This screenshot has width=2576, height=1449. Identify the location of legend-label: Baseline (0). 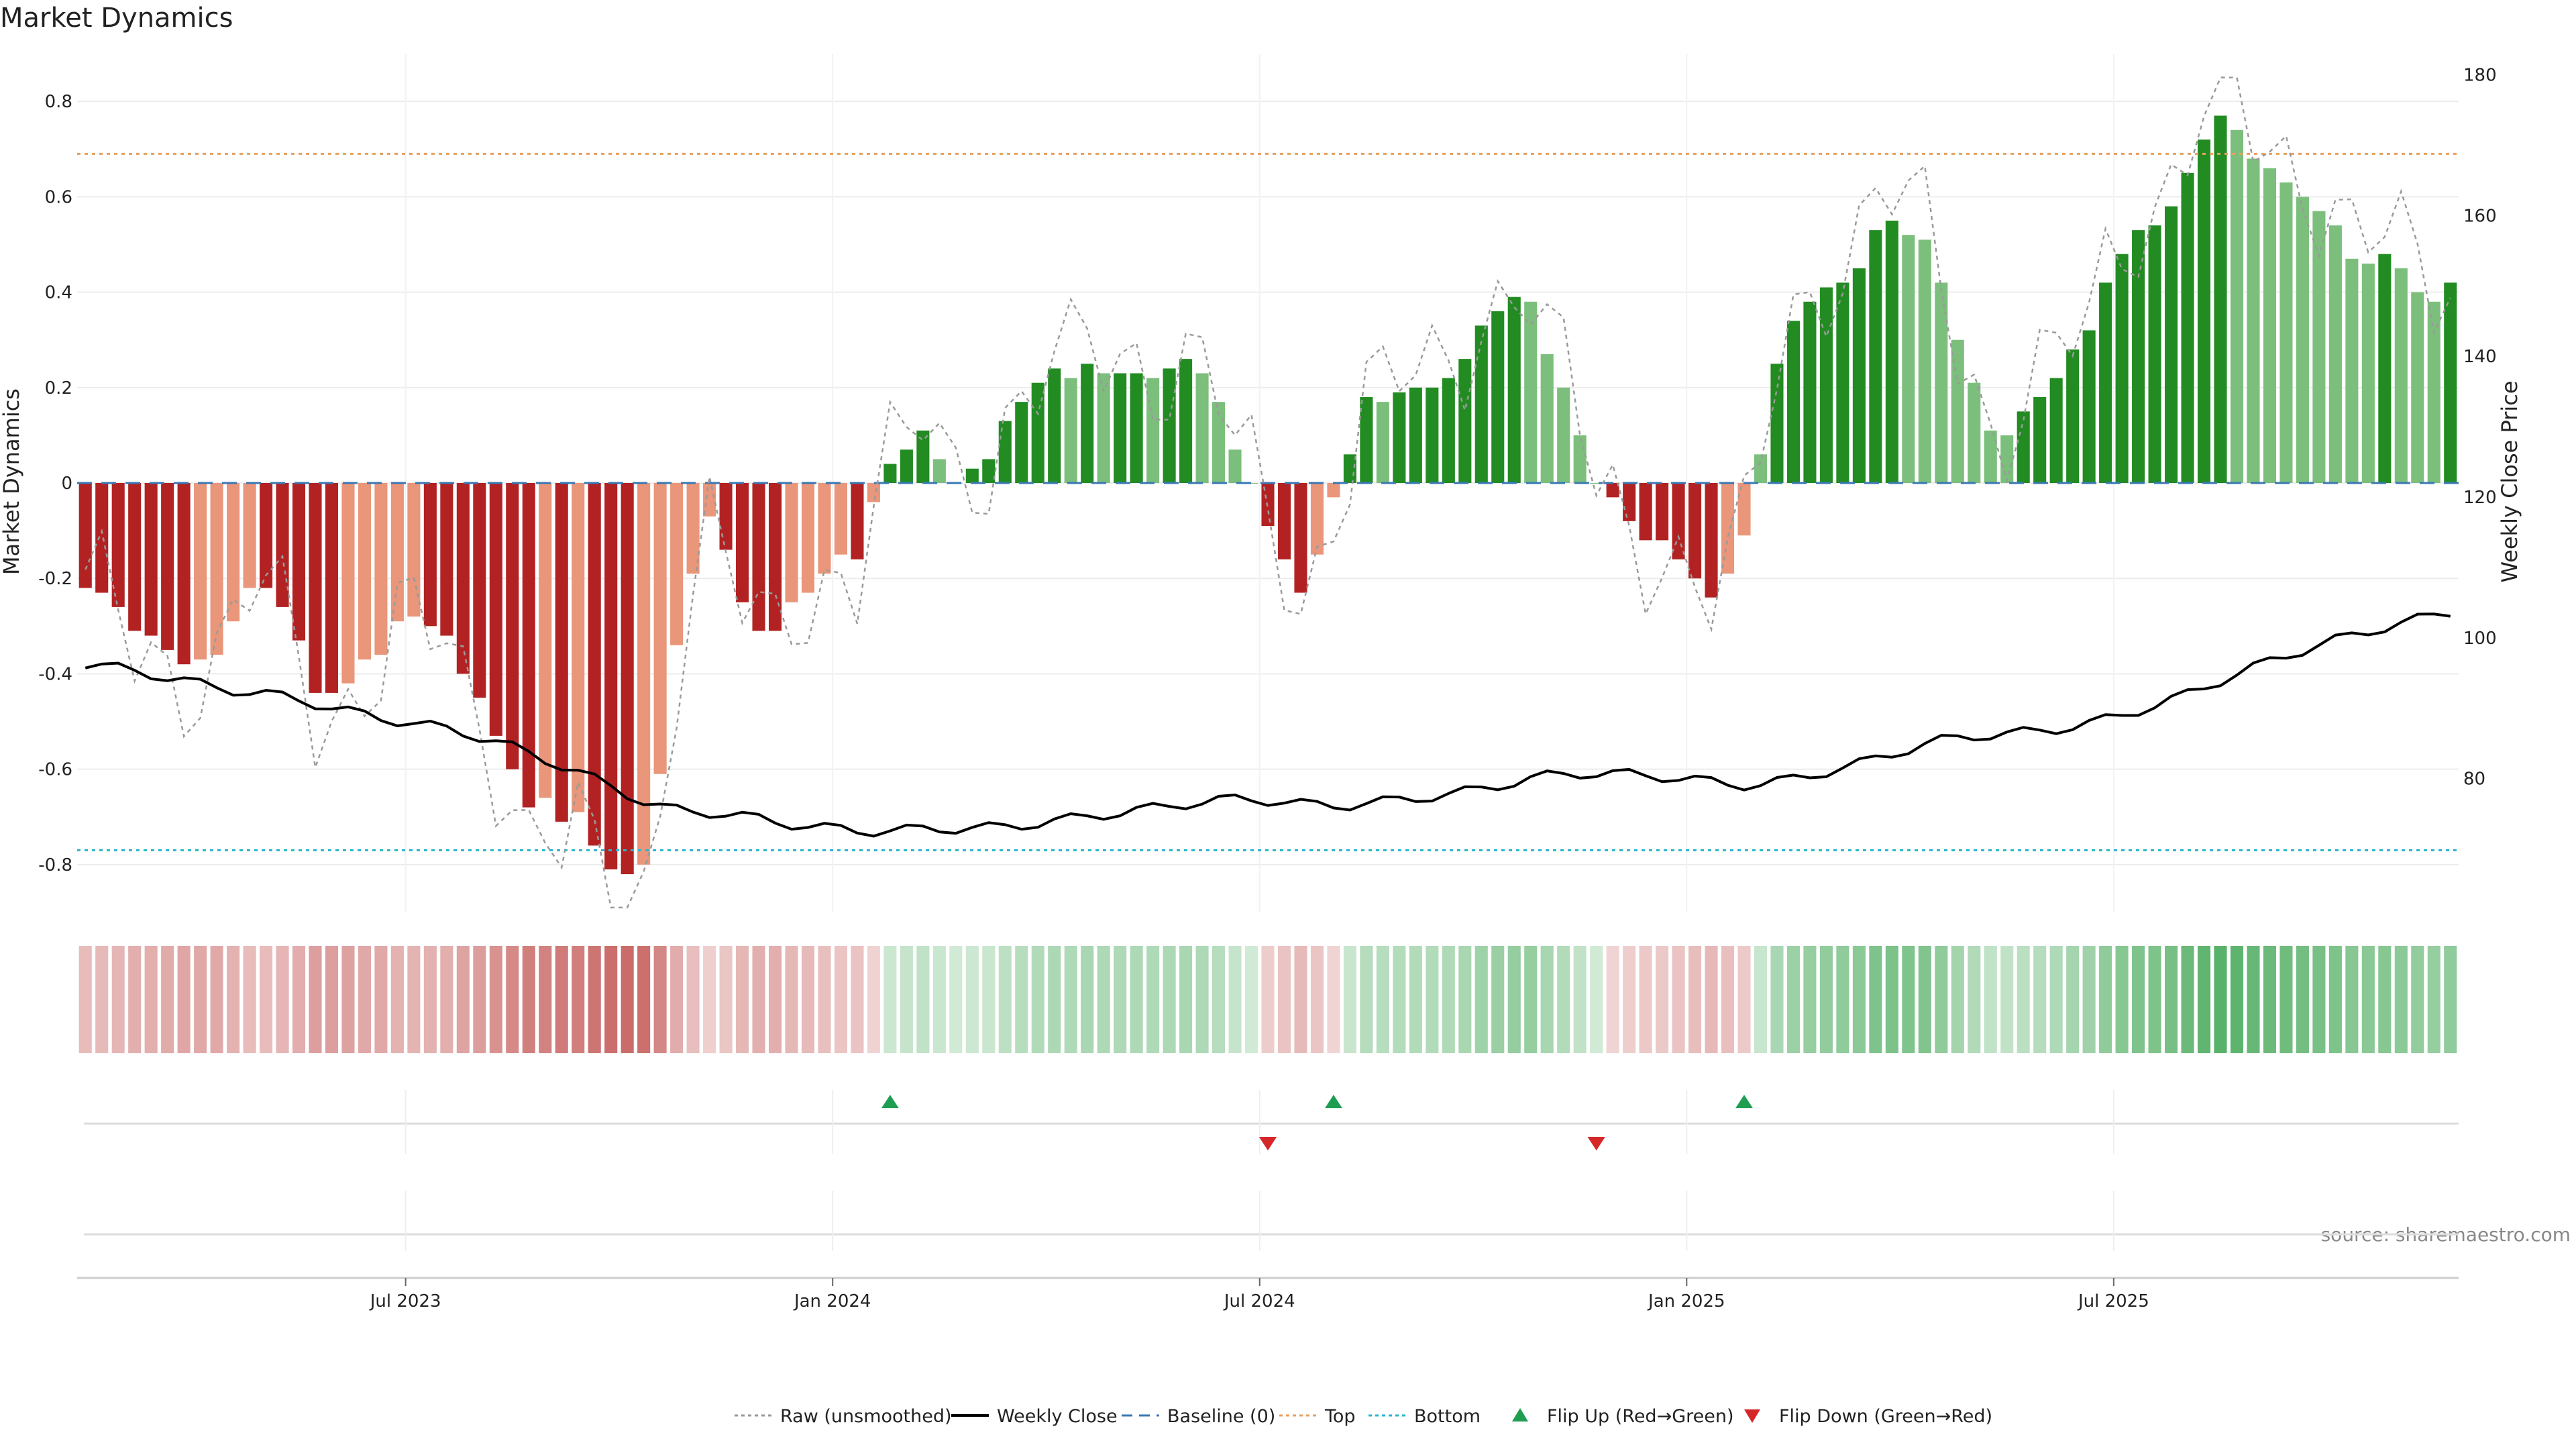
(1221, 1416).